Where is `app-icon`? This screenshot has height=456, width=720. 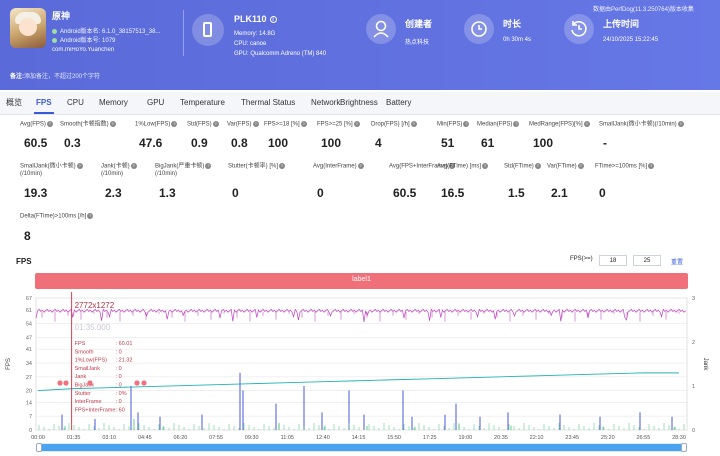
app-icon is located at coordinates (28, 28).